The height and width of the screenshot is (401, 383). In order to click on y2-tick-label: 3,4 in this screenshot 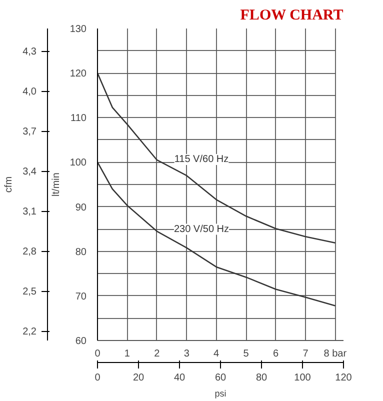, I will do `click(29, 172)`.